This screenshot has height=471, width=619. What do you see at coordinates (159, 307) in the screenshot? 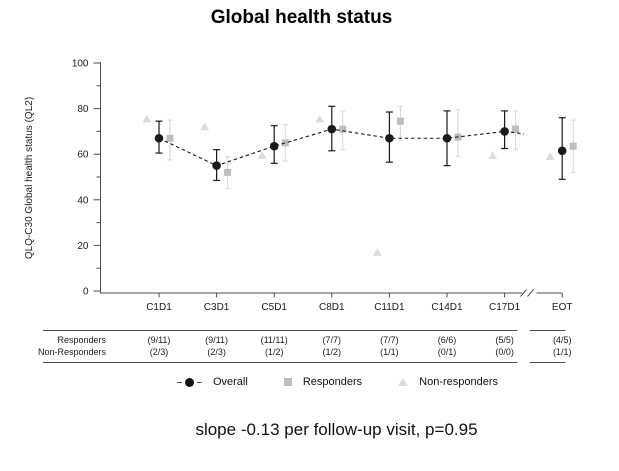
I see `x-tick-label: C1D1` at bounding box center [159, 307].